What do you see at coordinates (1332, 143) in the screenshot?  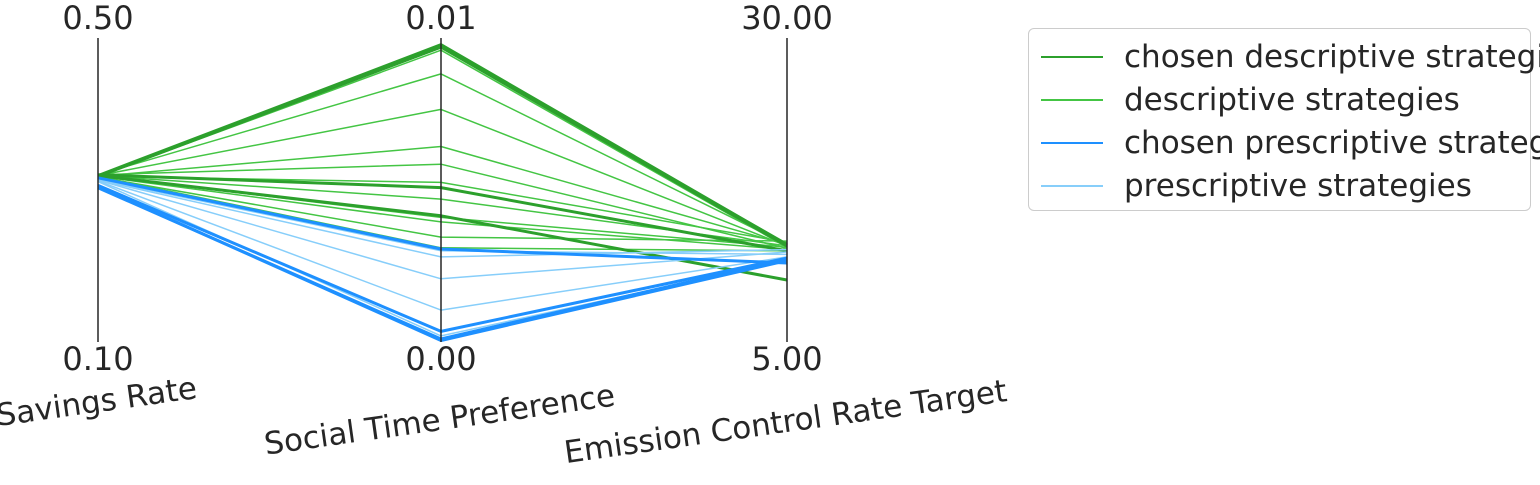 I see `legend-label-chosen-prescriptive: chosen prescriptive strategies` at bounding box center [1332, 143].